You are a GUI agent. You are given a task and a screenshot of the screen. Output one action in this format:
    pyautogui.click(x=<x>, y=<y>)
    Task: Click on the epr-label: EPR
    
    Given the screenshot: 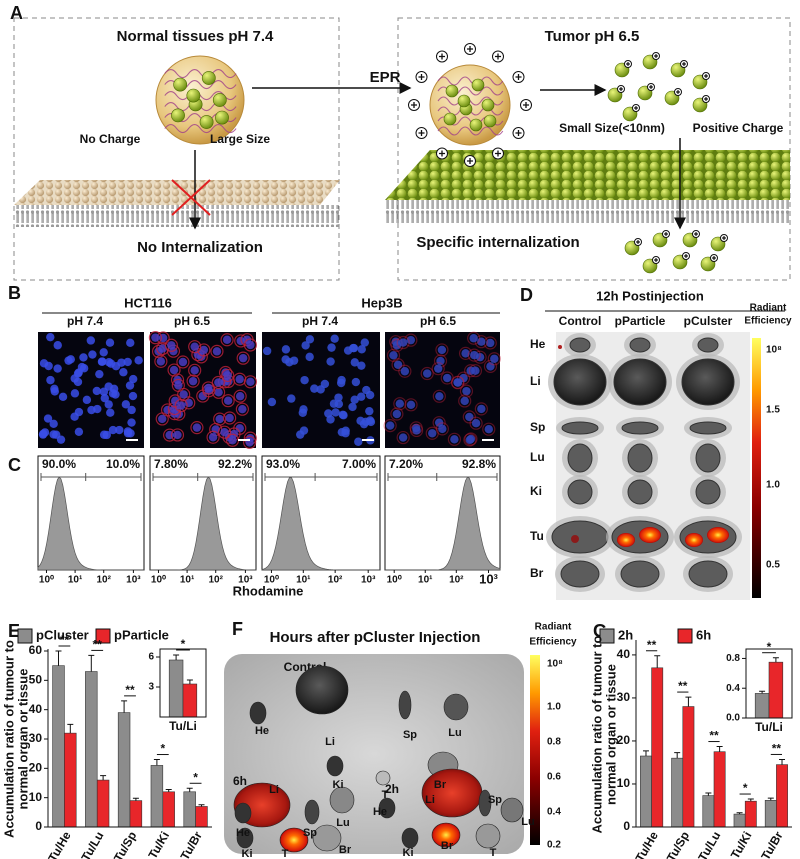 What is the action you would take?
    pyautogui.click(x=385, y=77)
    